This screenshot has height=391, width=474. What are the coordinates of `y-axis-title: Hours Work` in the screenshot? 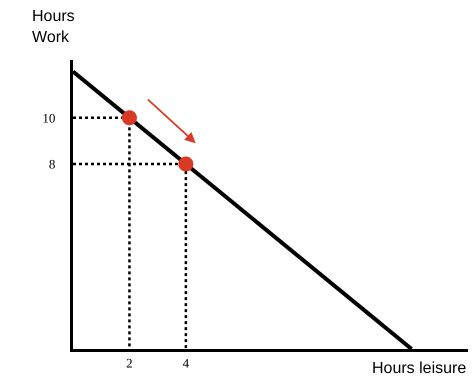 It's located at (53, 27).